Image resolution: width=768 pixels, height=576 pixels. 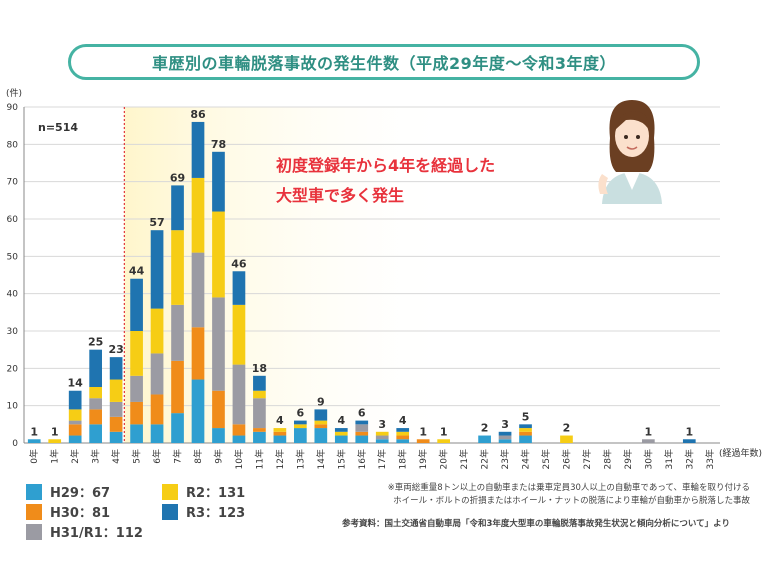 I want to click on legend-label-r2: R2：131, so click(x=216, y=493).